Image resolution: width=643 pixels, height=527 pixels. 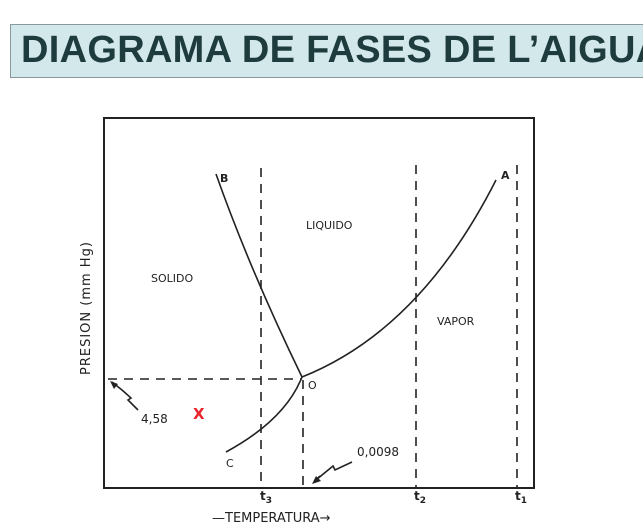 I want to click on x-axis-label: —TEMPERATURA→, so click(x=271, y=518).